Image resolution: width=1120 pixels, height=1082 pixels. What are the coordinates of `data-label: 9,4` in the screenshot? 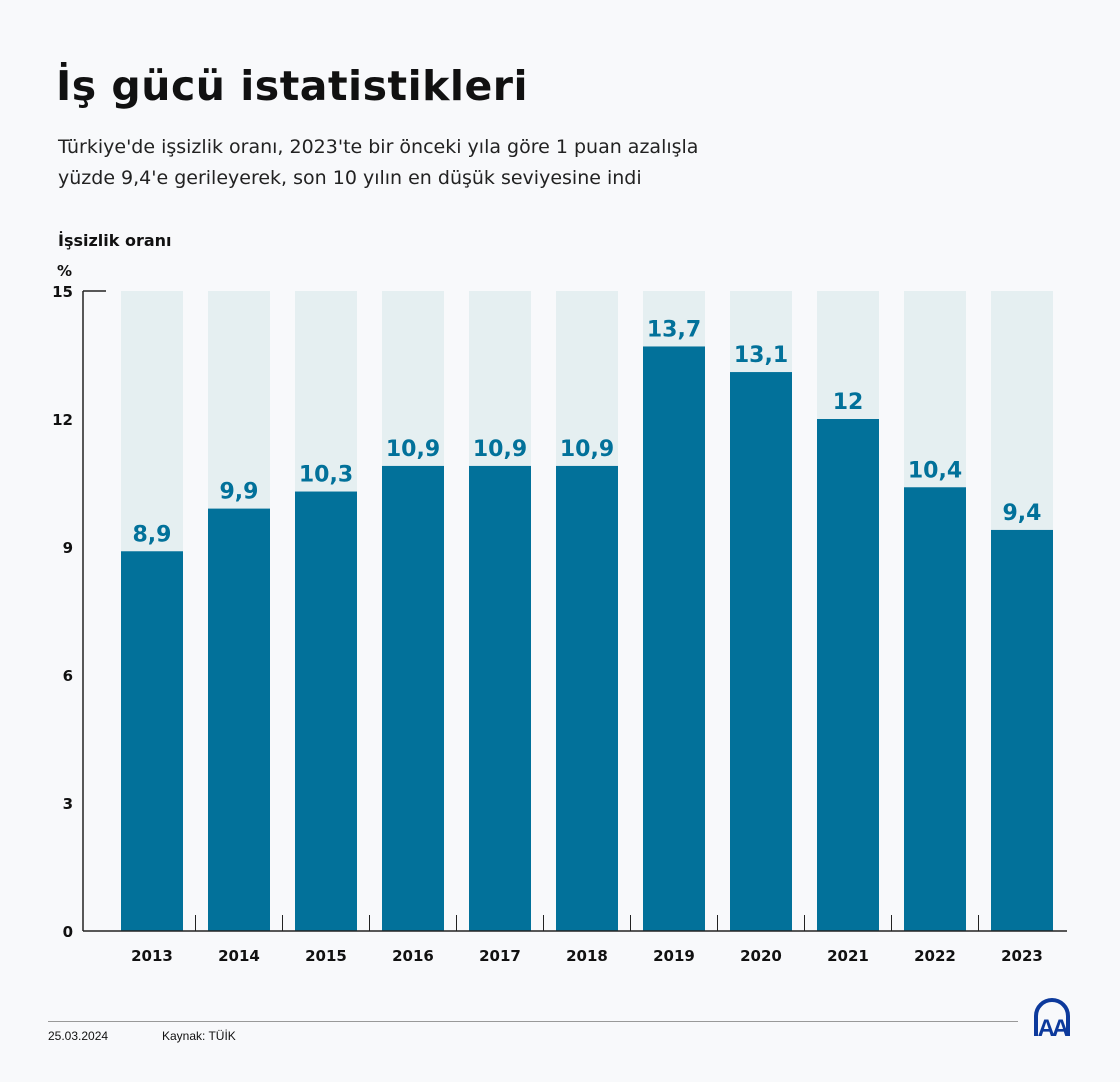 It's located at (1022, 513).